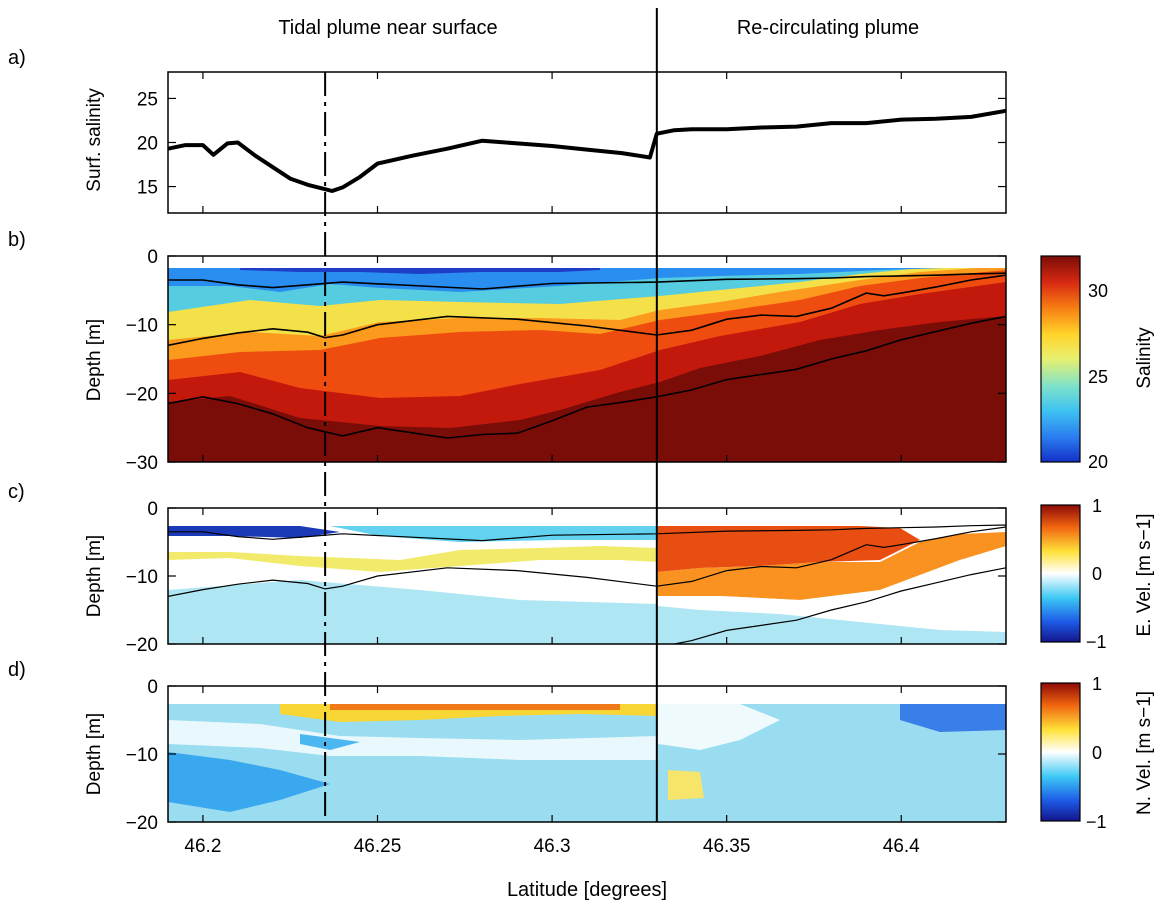 The image size is (1166, 901). I want to click on evel-right-red, so click(789, 549).